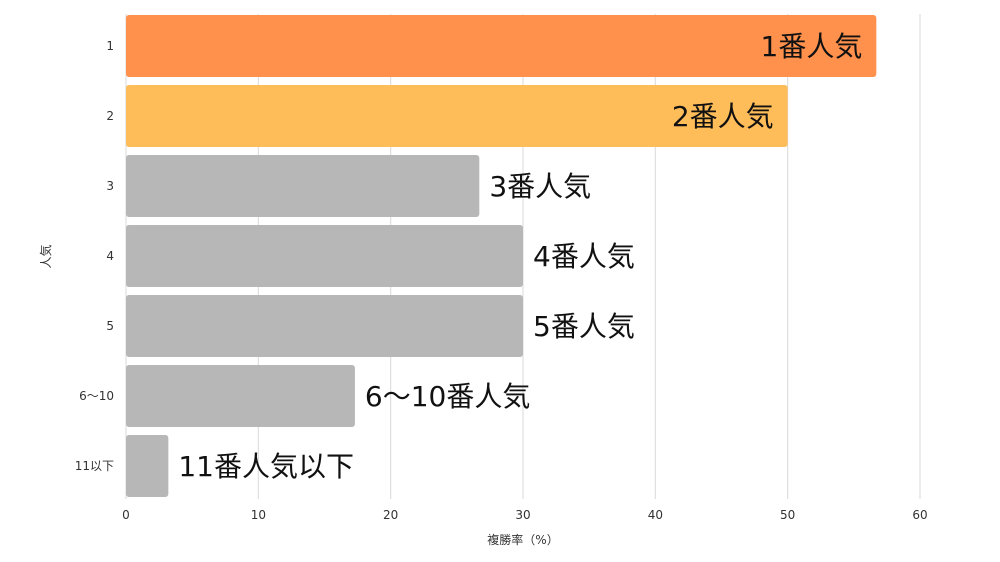  What do you see at coordinates (522, 539) in the screenshot?
I see `x-axis-title: 複勝率（%）` at bounding box center [522, 539].